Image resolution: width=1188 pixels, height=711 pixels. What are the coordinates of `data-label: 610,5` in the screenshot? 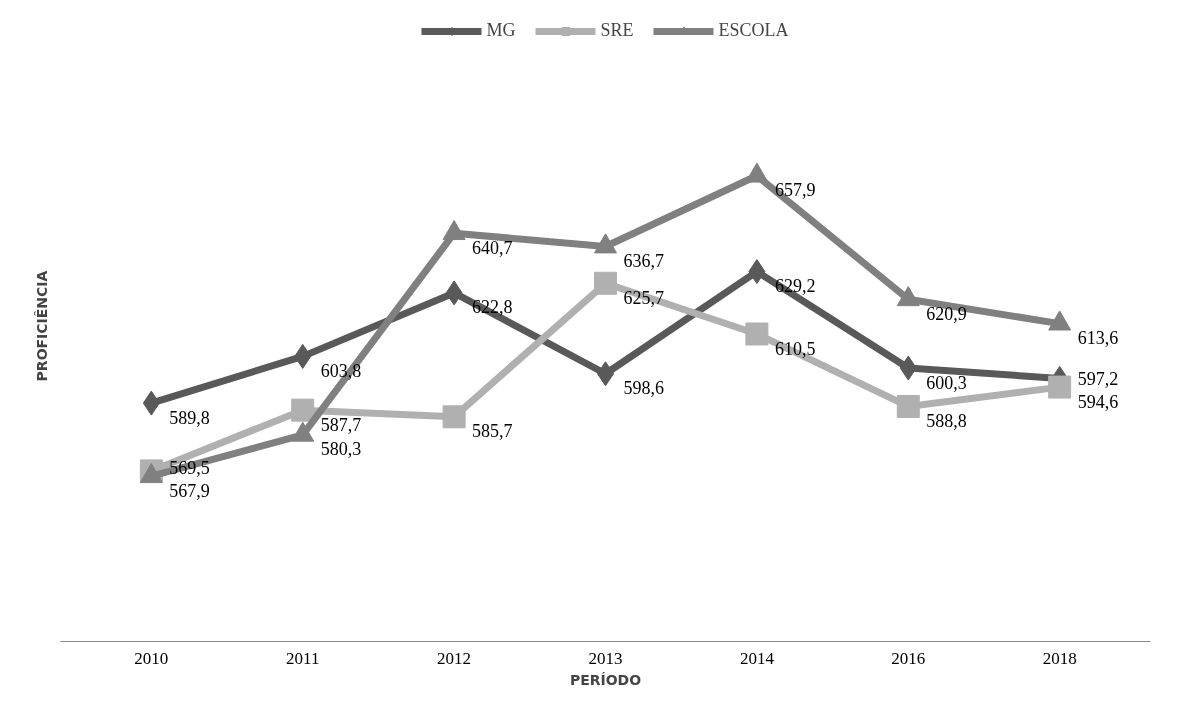 It's located at (795, 348).